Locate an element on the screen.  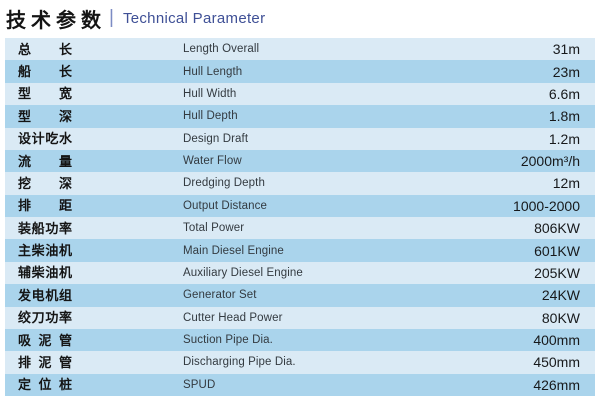
param-value: 24KW is located at coordinates (560, 295).